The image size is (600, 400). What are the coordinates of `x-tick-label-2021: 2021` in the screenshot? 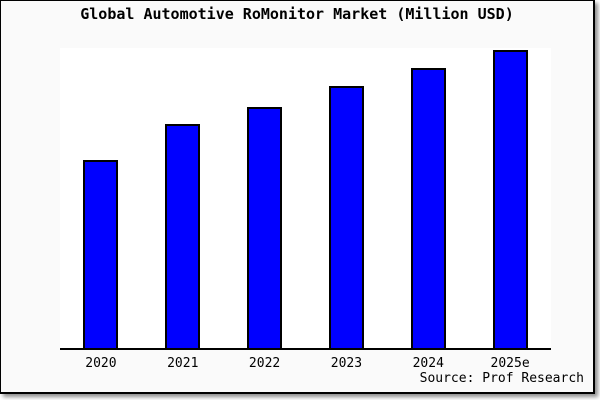 It's located at (183, 363).